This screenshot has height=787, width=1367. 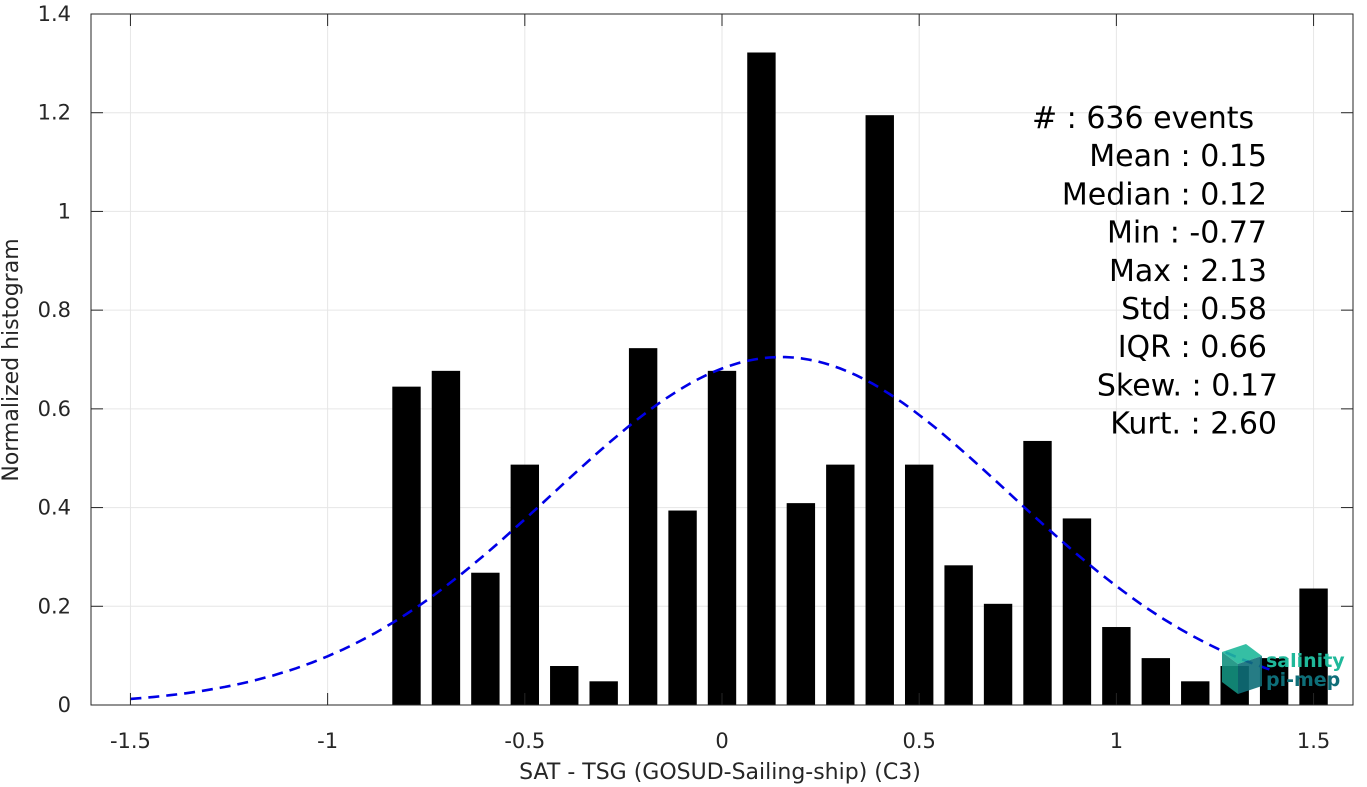 What do you see at coordinates (720, 772) in the screenshot?
I see `x-axis-label: SAT - TSG (GOSUD-Sailing-ship) (C3)` at bounding box center [720, 772].